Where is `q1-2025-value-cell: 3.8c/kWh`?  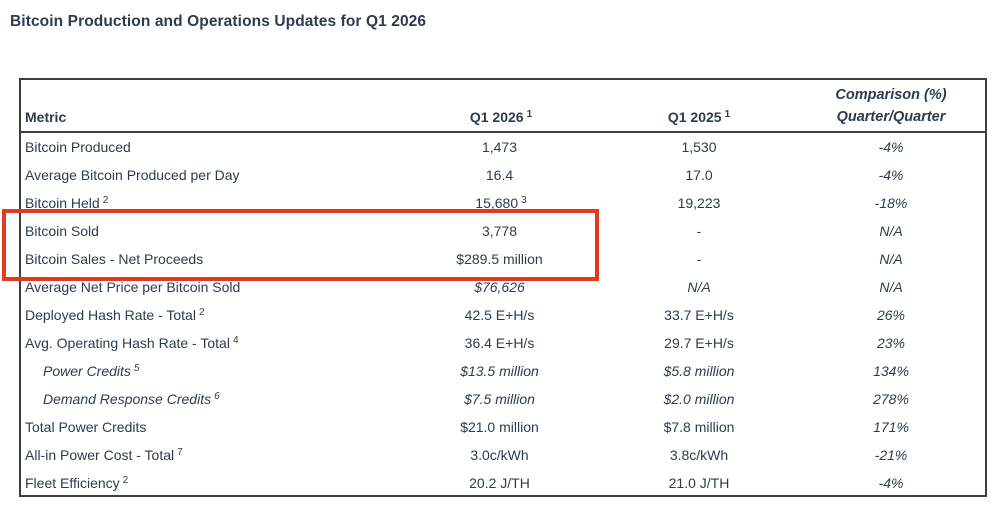
q1-2025-value-cell: 3.8c/kWh is located at coordinates (699, 455).